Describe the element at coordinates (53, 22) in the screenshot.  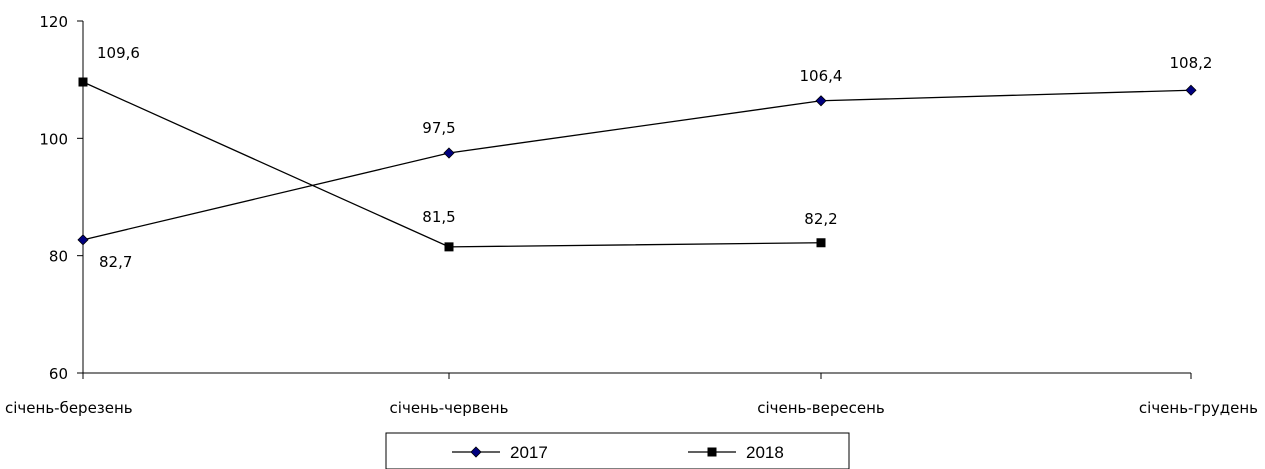
I see `y-tick-label: 120` at that location.